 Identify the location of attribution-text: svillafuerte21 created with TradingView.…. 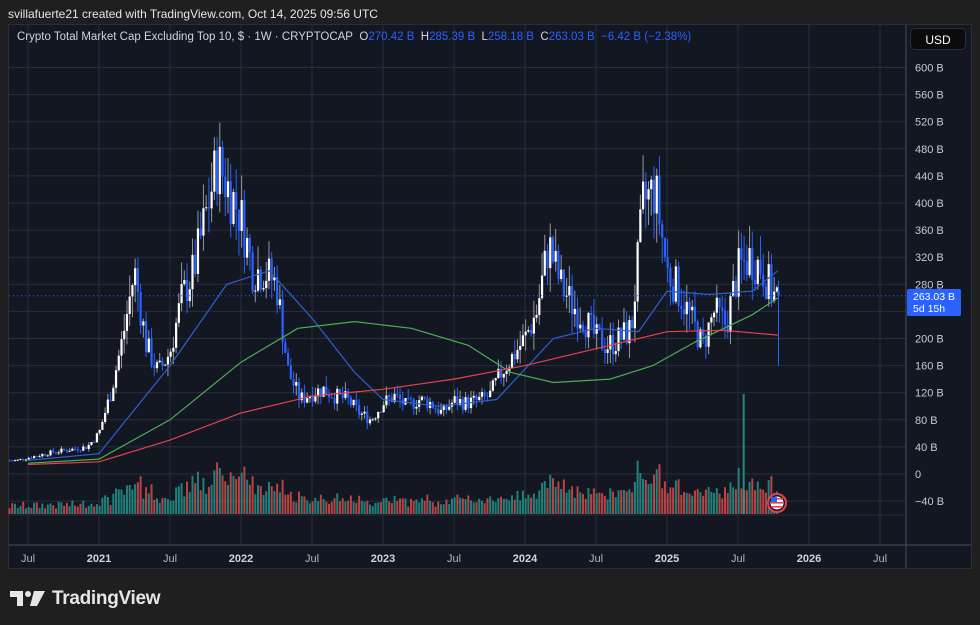
(193, 14).